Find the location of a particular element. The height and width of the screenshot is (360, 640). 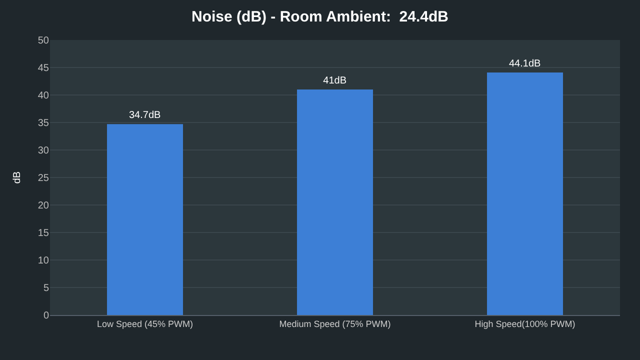

data-label: 34.7dB is located at coordinates (145, 116).